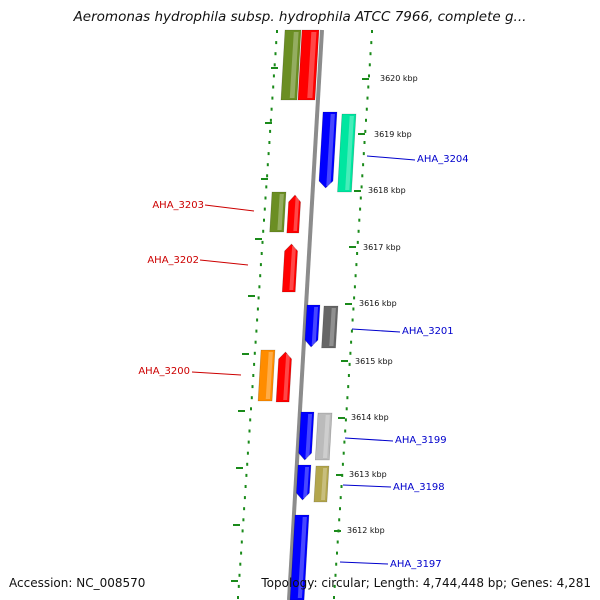 The height and width of the screenshot is (600, 600). What do you see at coordinates (382, 247) in the screenshot?
I see `tick-label: 3617 kbp` at bounding box center [382, 247].